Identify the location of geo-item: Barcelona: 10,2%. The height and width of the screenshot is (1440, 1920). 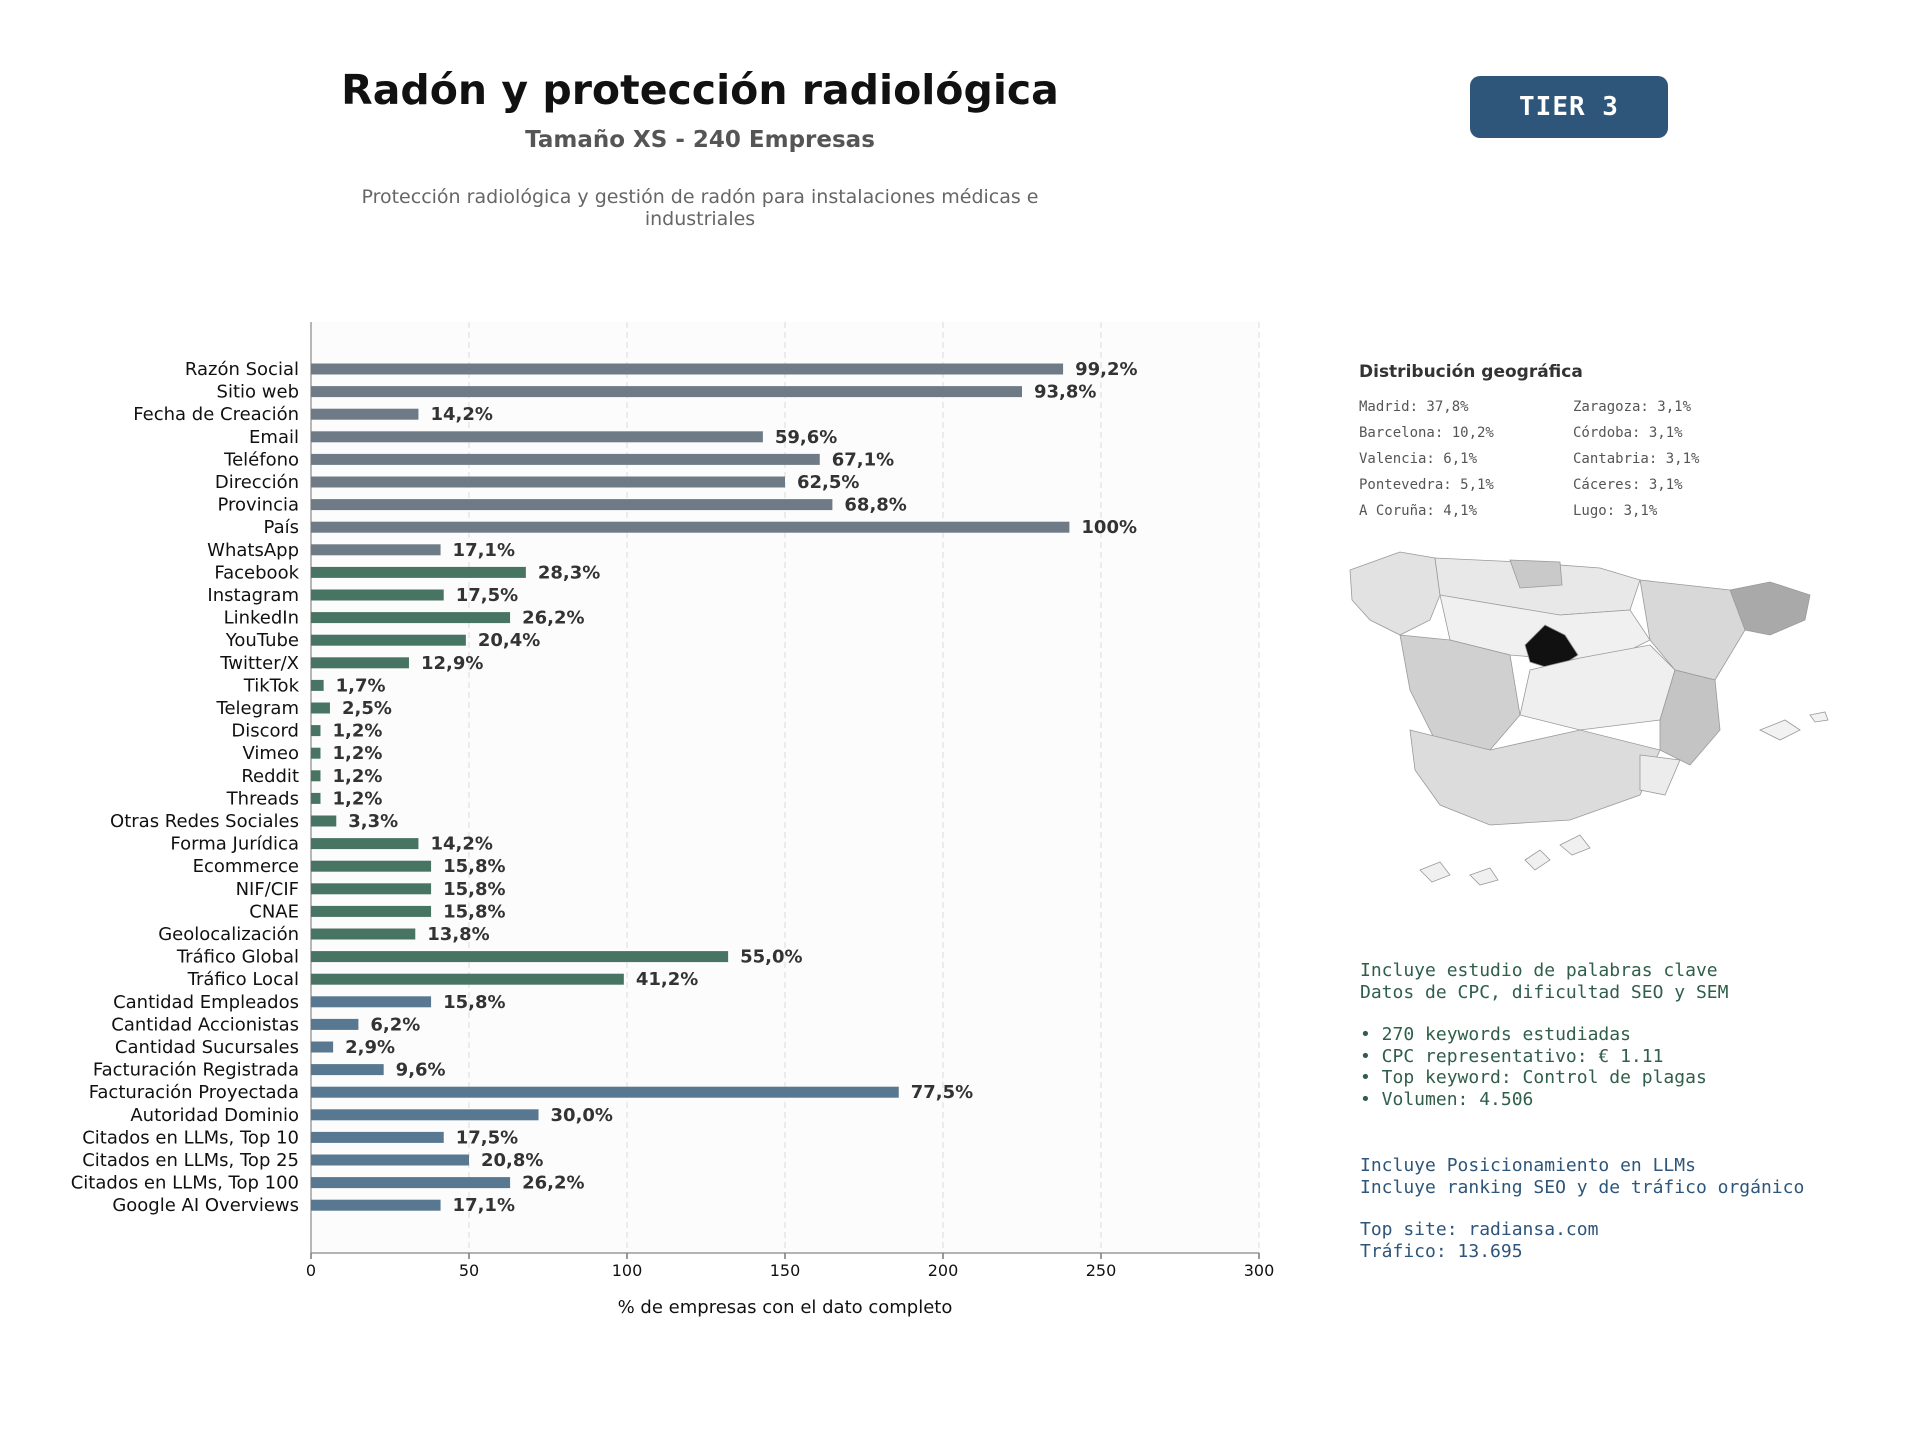
(1426, 433).